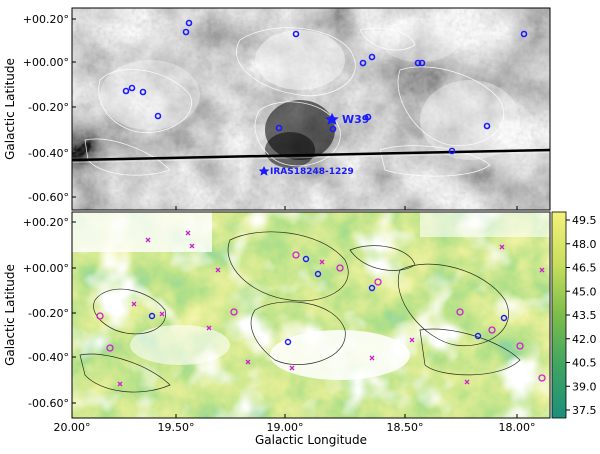  What do you see at coordinates (48, 197) in the screenshot?
I see `y-tick-label-top: -00.60°` at bounding box center [48, 197].